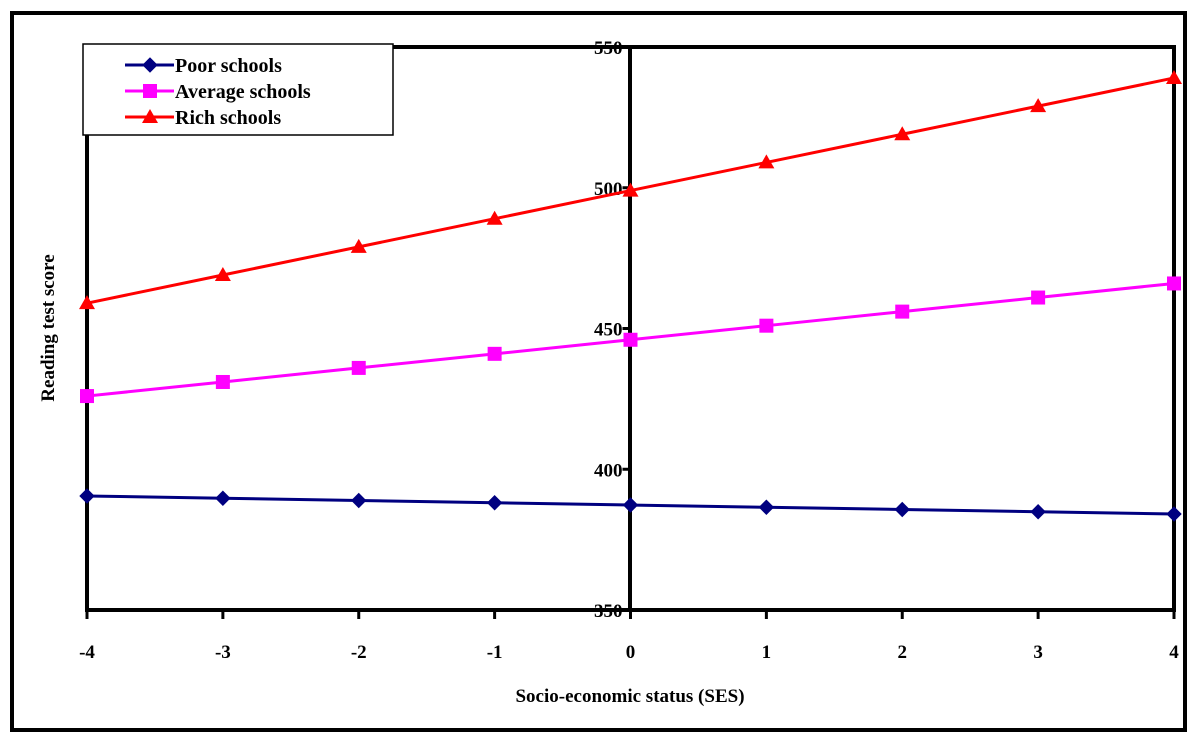 This screenshot has width=1197, height=733. What do you see at coordinates (150, 65) in the screenshot?
I see `legend-marker-poor-schools` at bounding box center [150, 65].